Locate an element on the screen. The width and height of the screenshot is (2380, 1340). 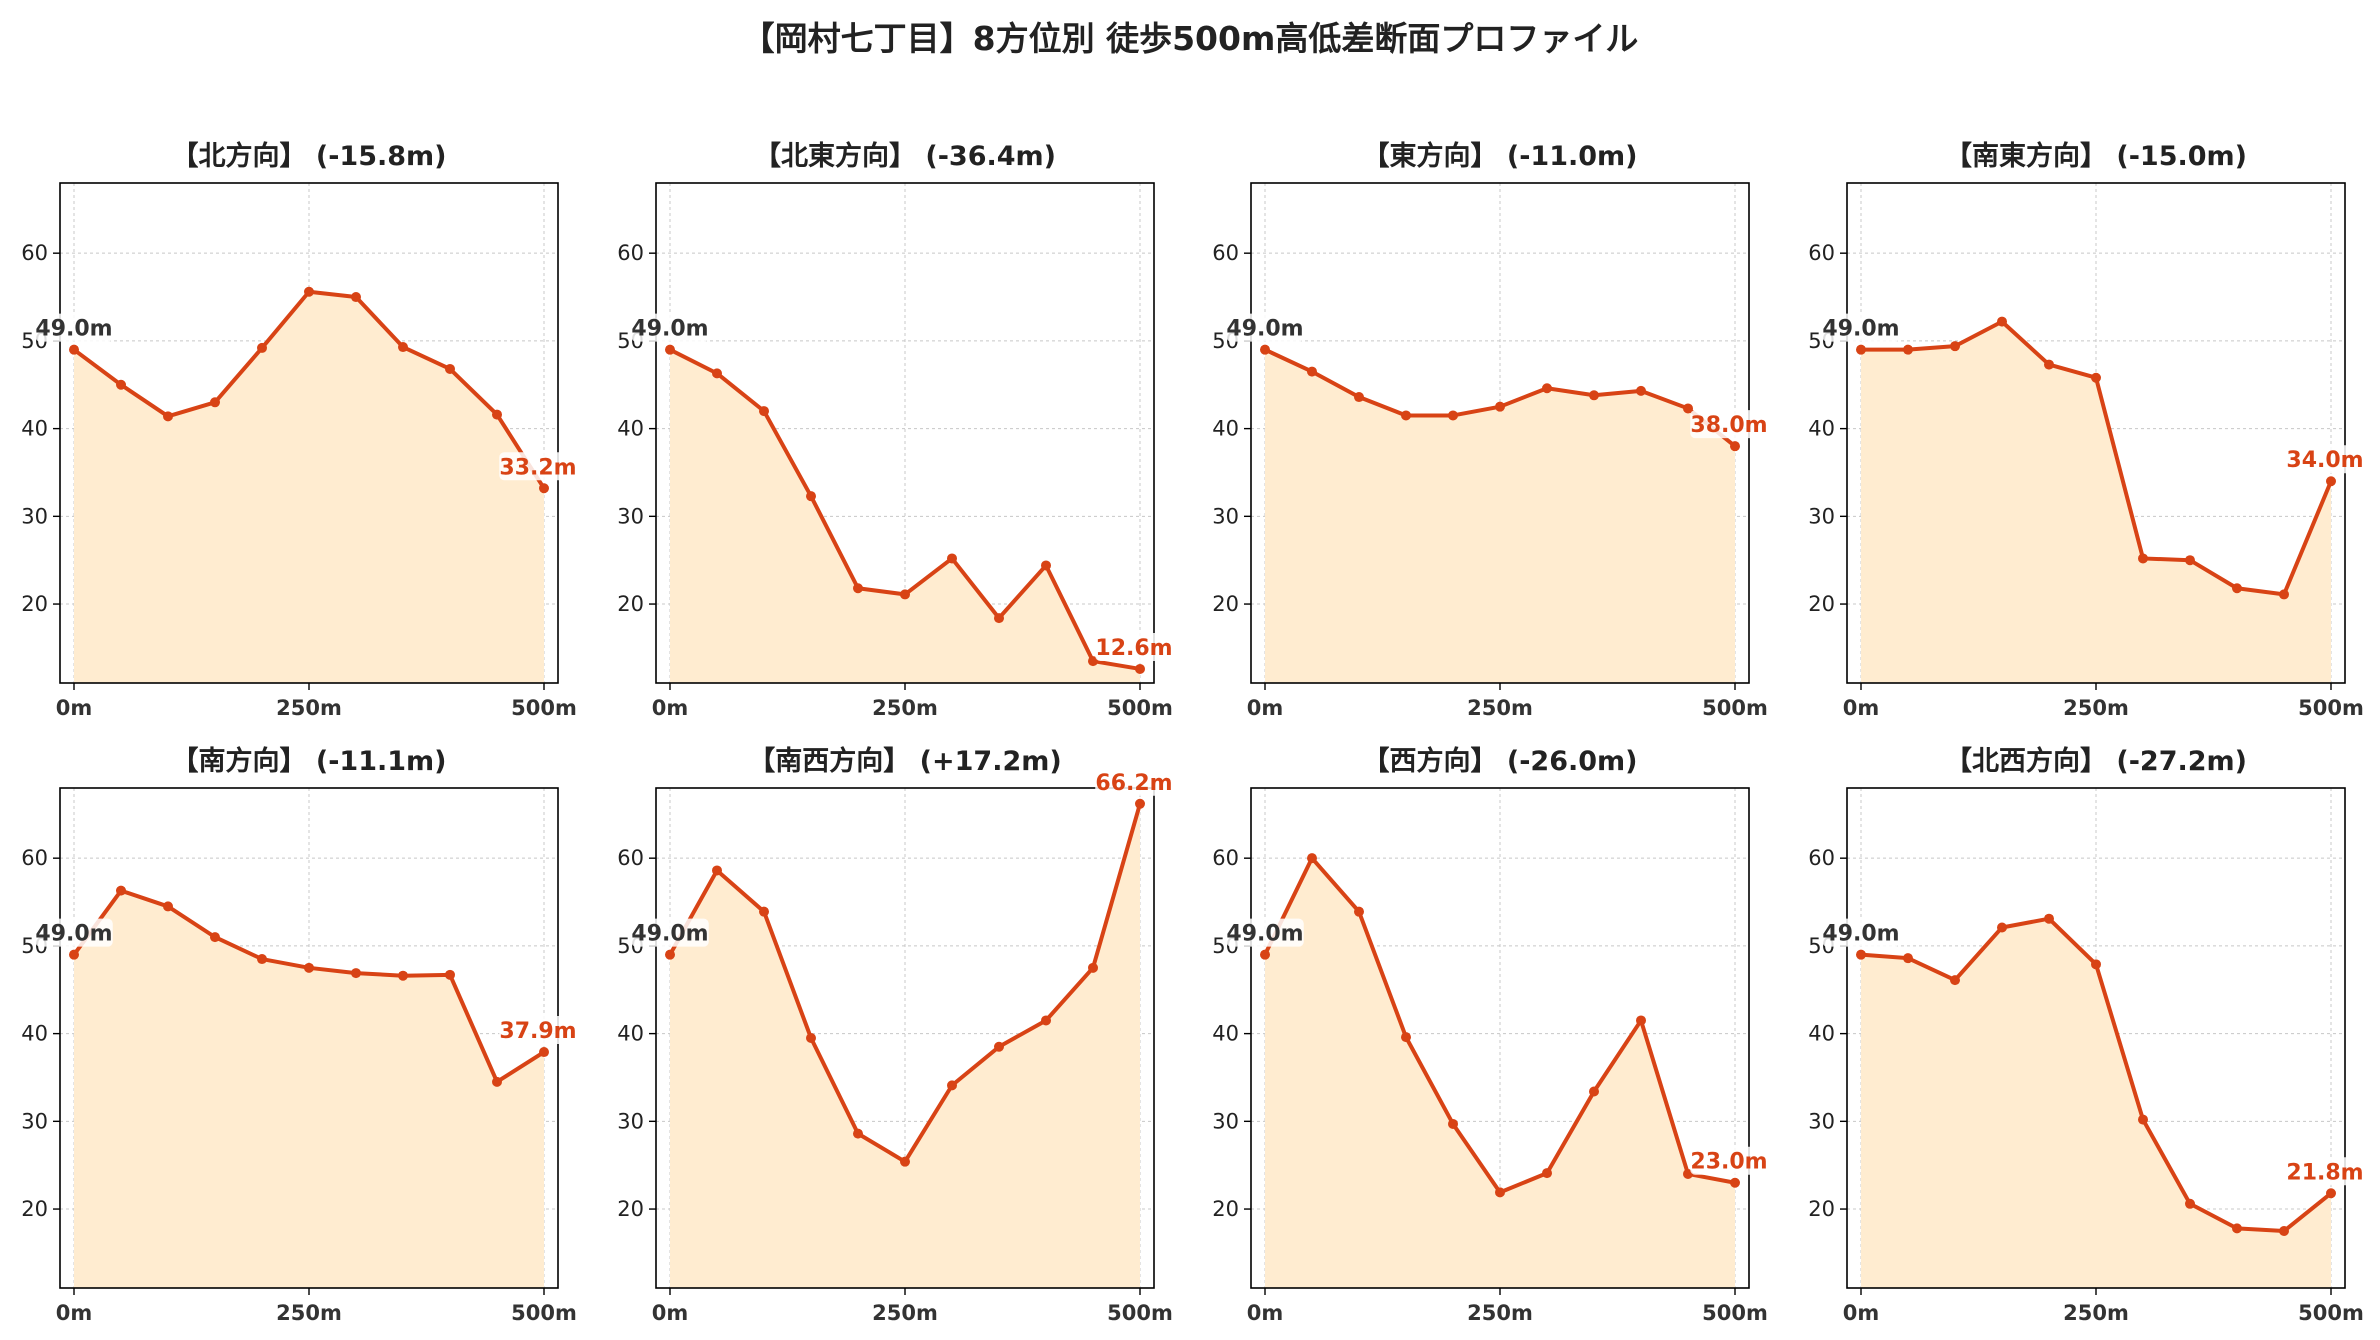
chart-title: 【南方向】 (-11.1m) is located at coordinates (308, 761).